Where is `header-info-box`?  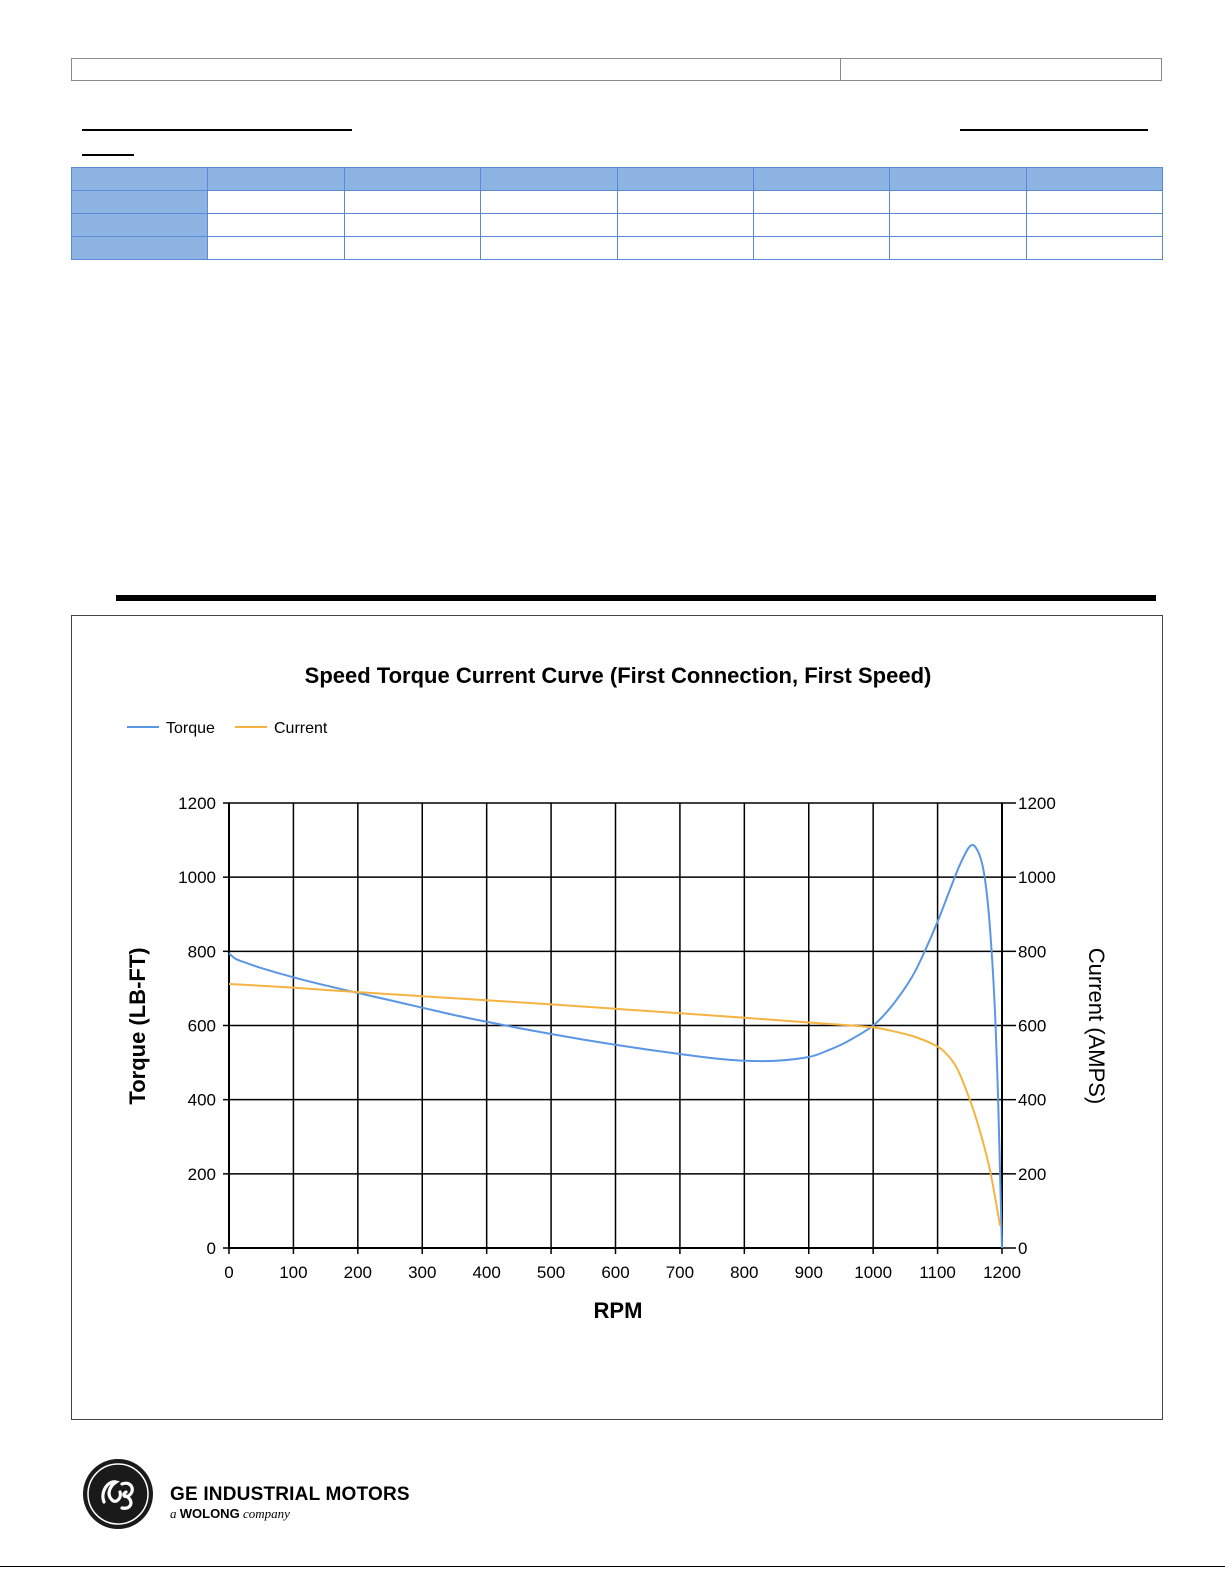 header-info-box is located at coordinates (616, 69).